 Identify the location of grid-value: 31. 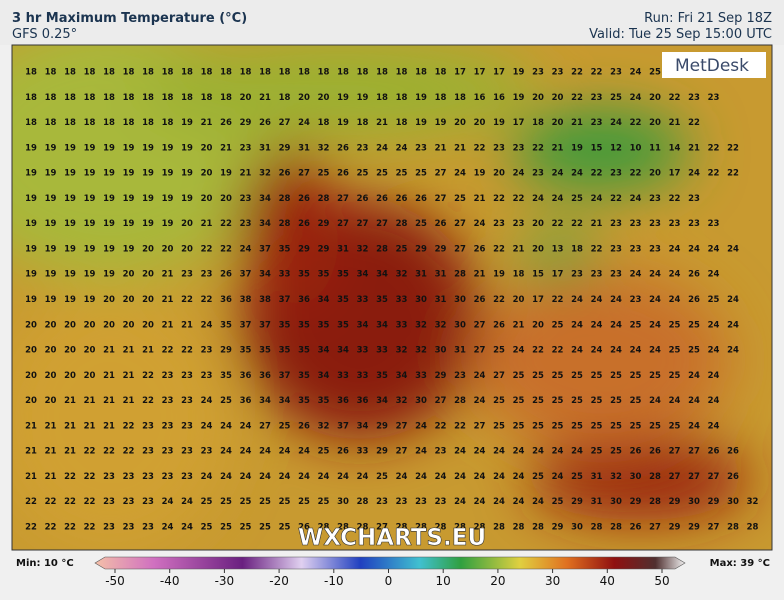
(421, 275).